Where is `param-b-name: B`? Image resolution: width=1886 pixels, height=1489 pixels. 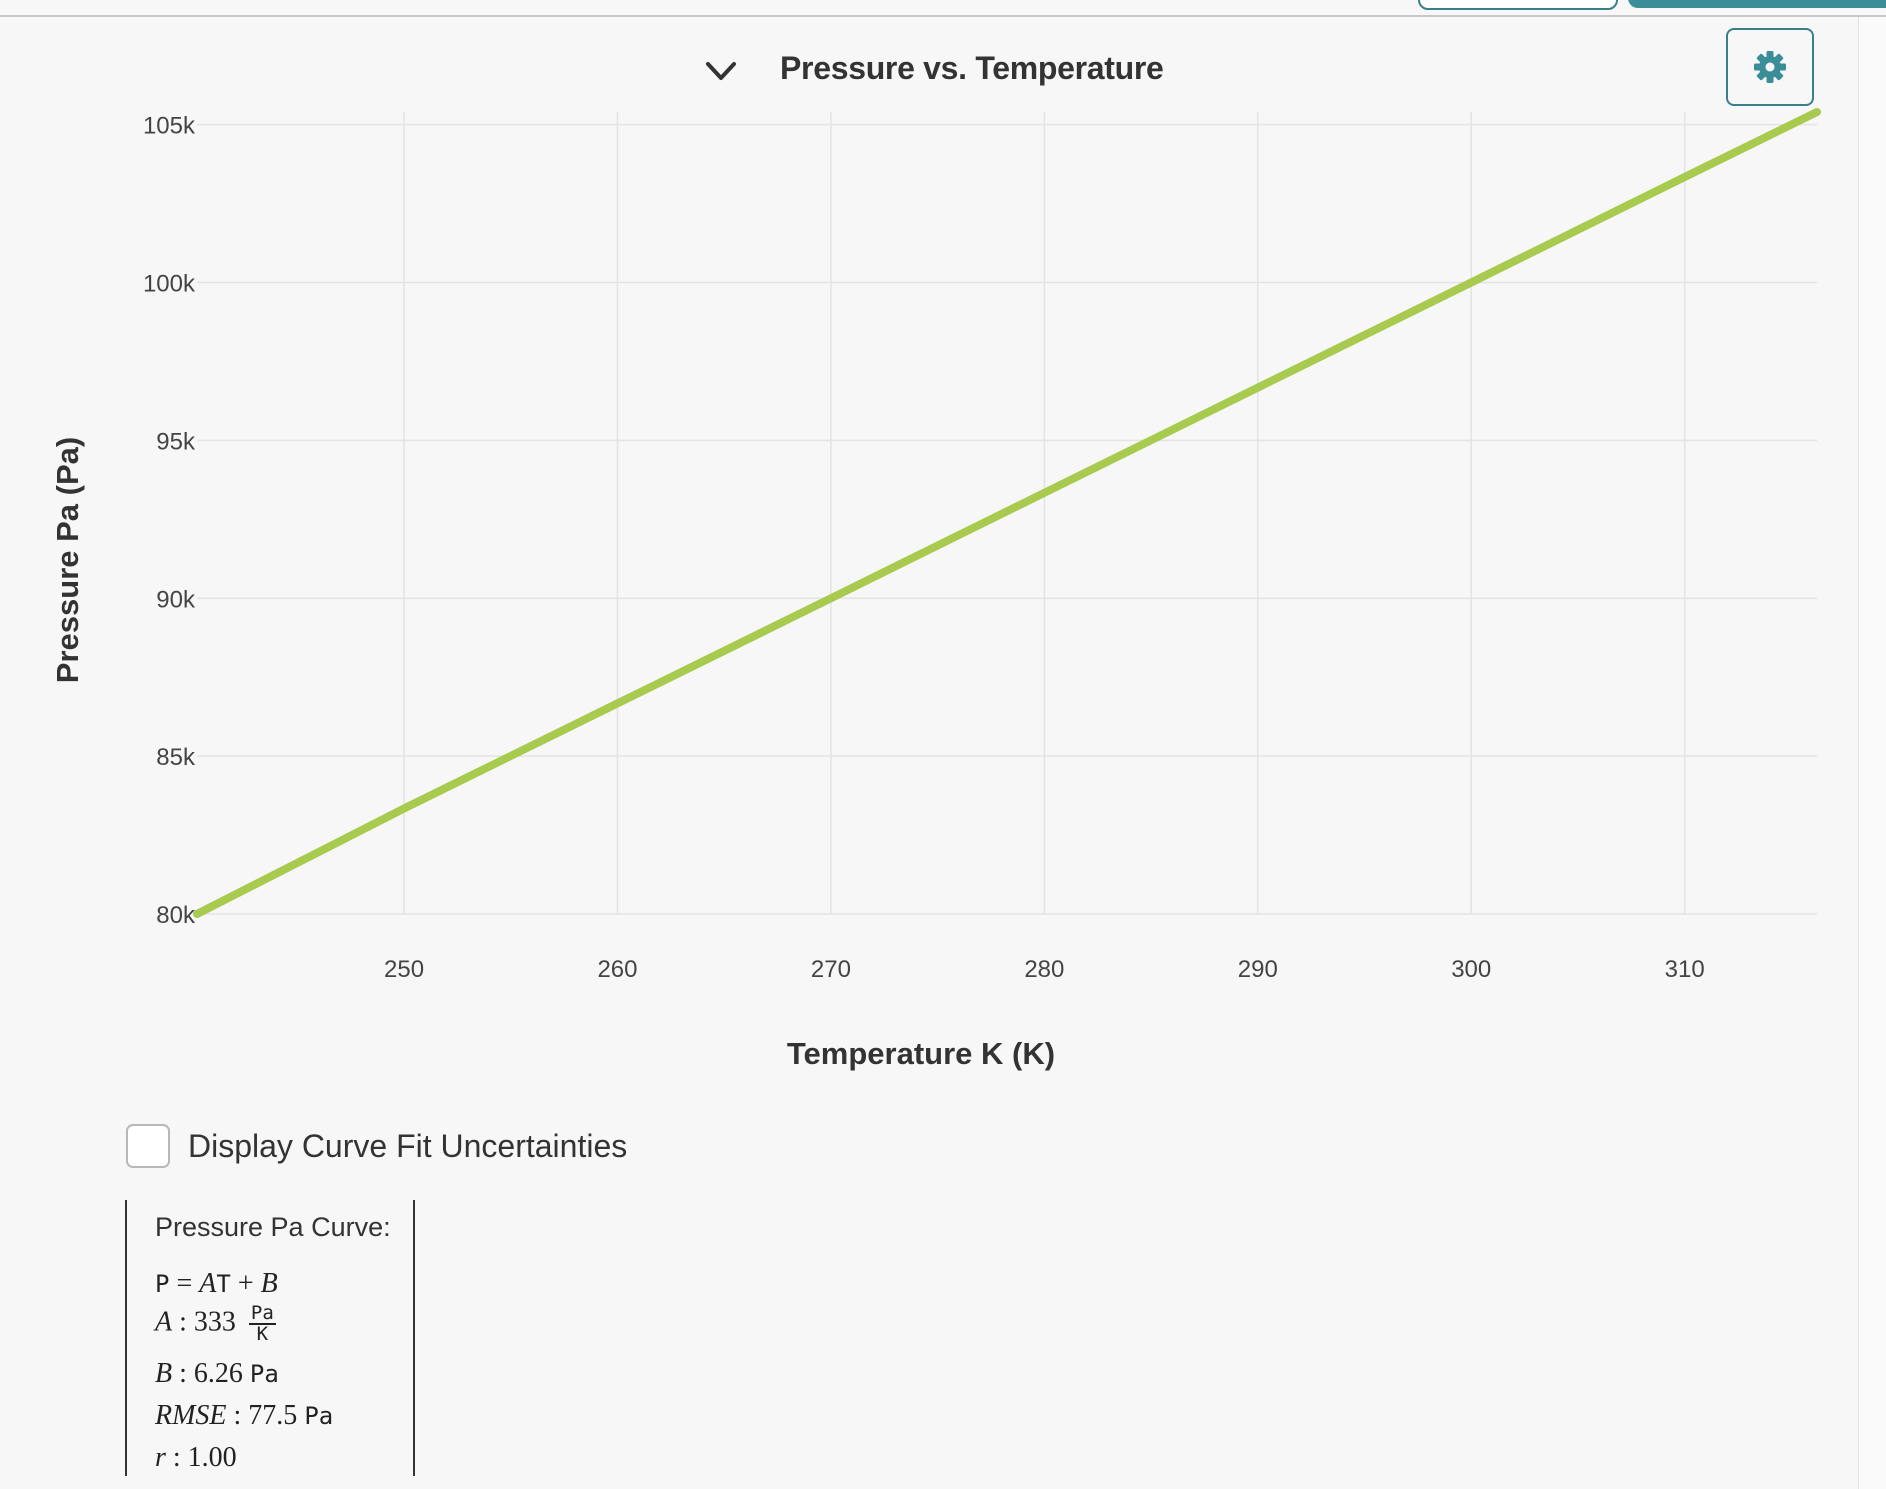 param-b-name: B is located at coordinates (164, 1373).